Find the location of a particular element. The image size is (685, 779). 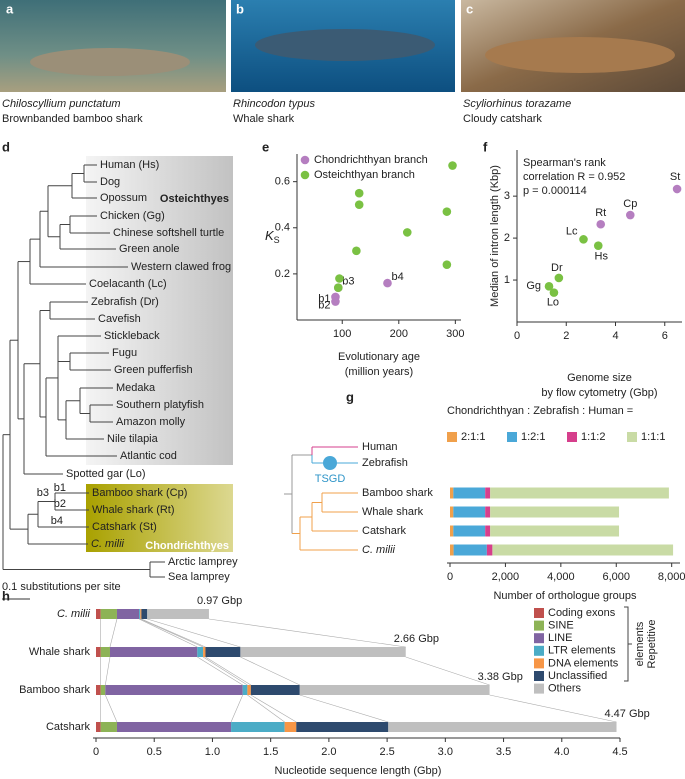

annotation: p = 0.000114 is located at coordinates (555, 191).